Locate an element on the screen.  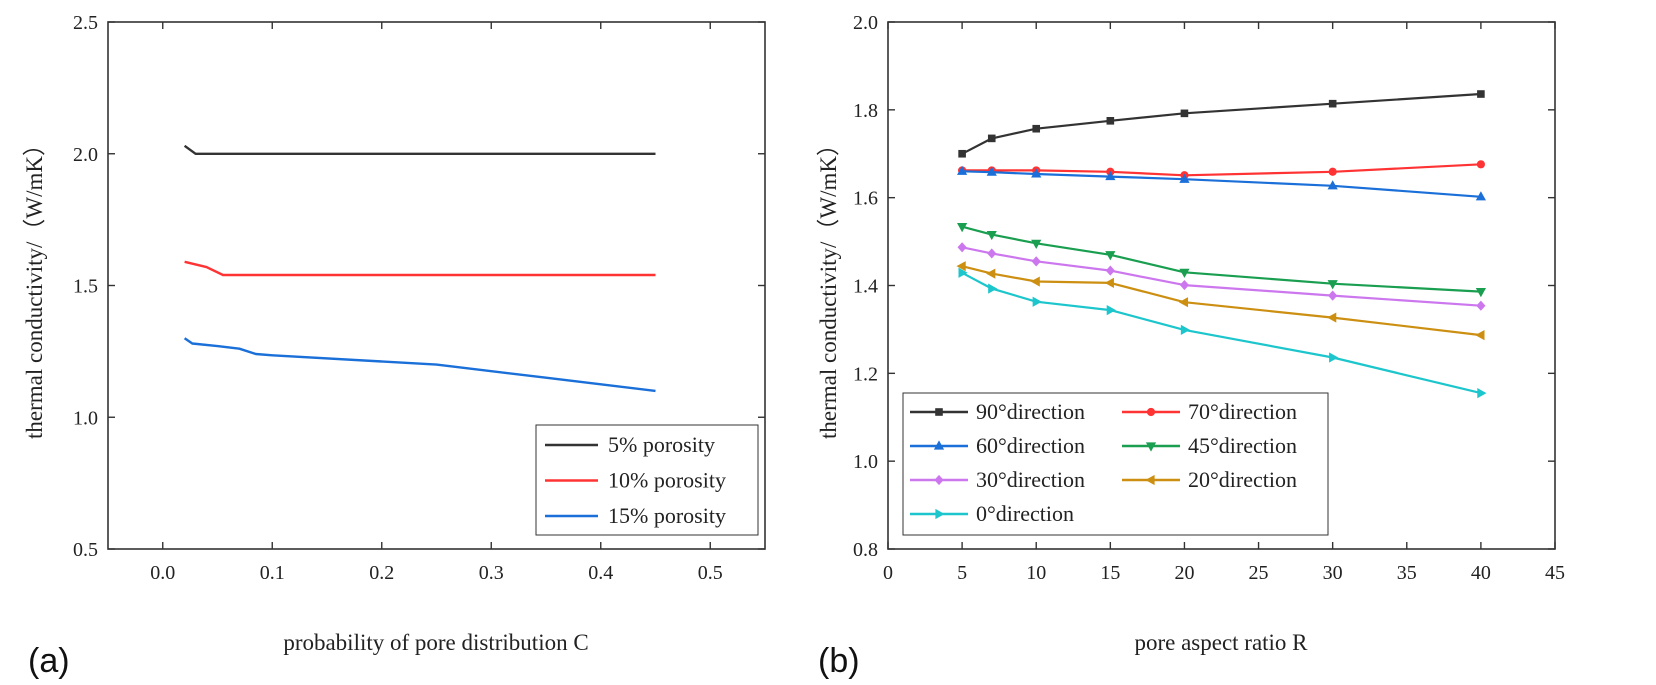
series-line-15-porosity is located at coordinates (419, 365).